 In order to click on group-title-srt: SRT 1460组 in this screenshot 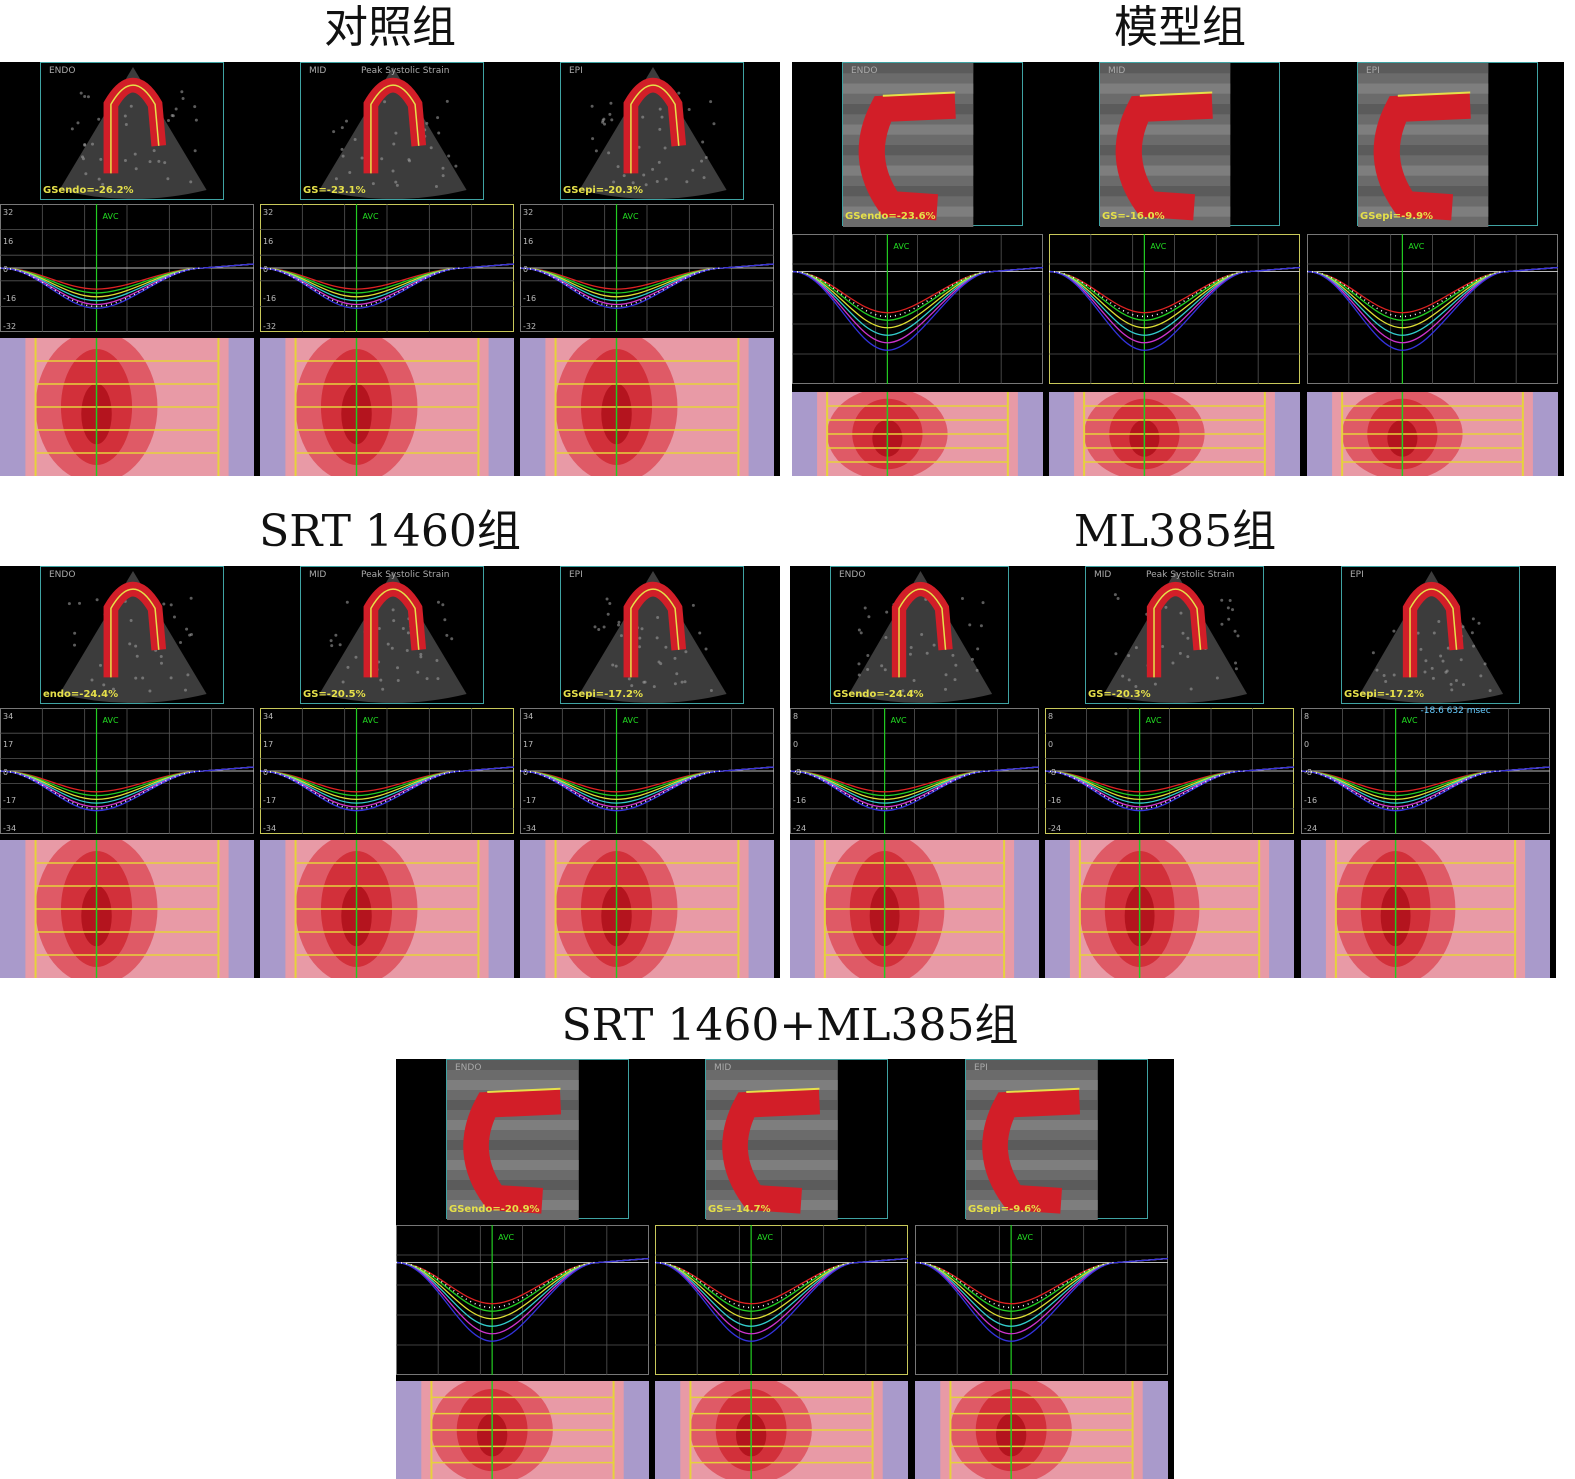, I will do `click(390, 532)`.